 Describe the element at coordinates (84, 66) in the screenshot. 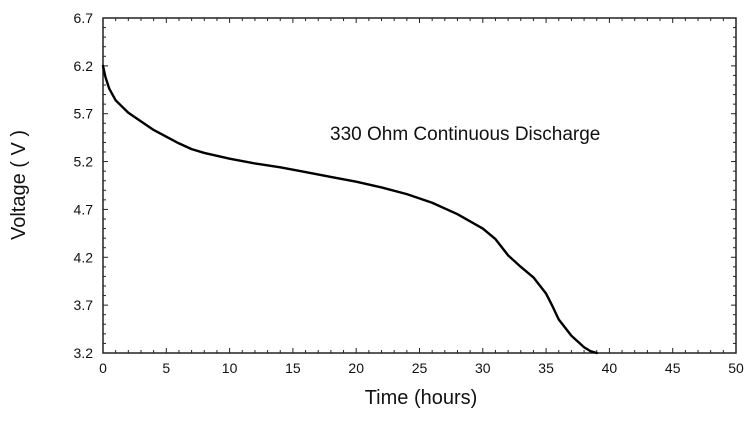

I see `y-tick-label: 6.2` at that location.